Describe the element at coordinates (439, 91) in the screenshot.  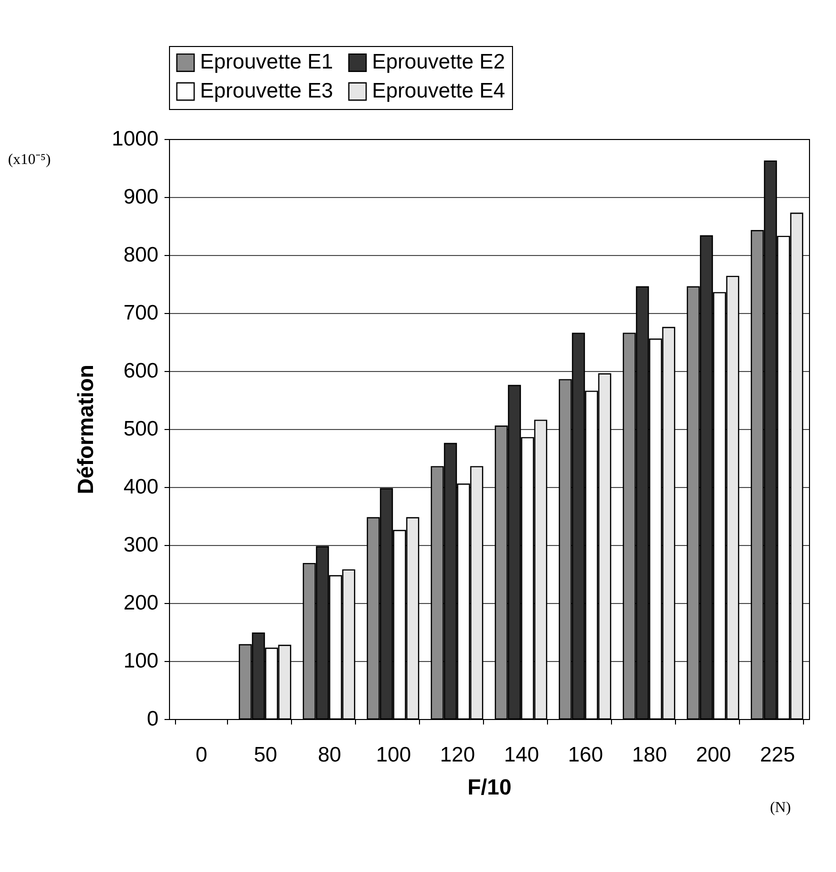
I see `legend-label: Eprouvette E4` at that location.